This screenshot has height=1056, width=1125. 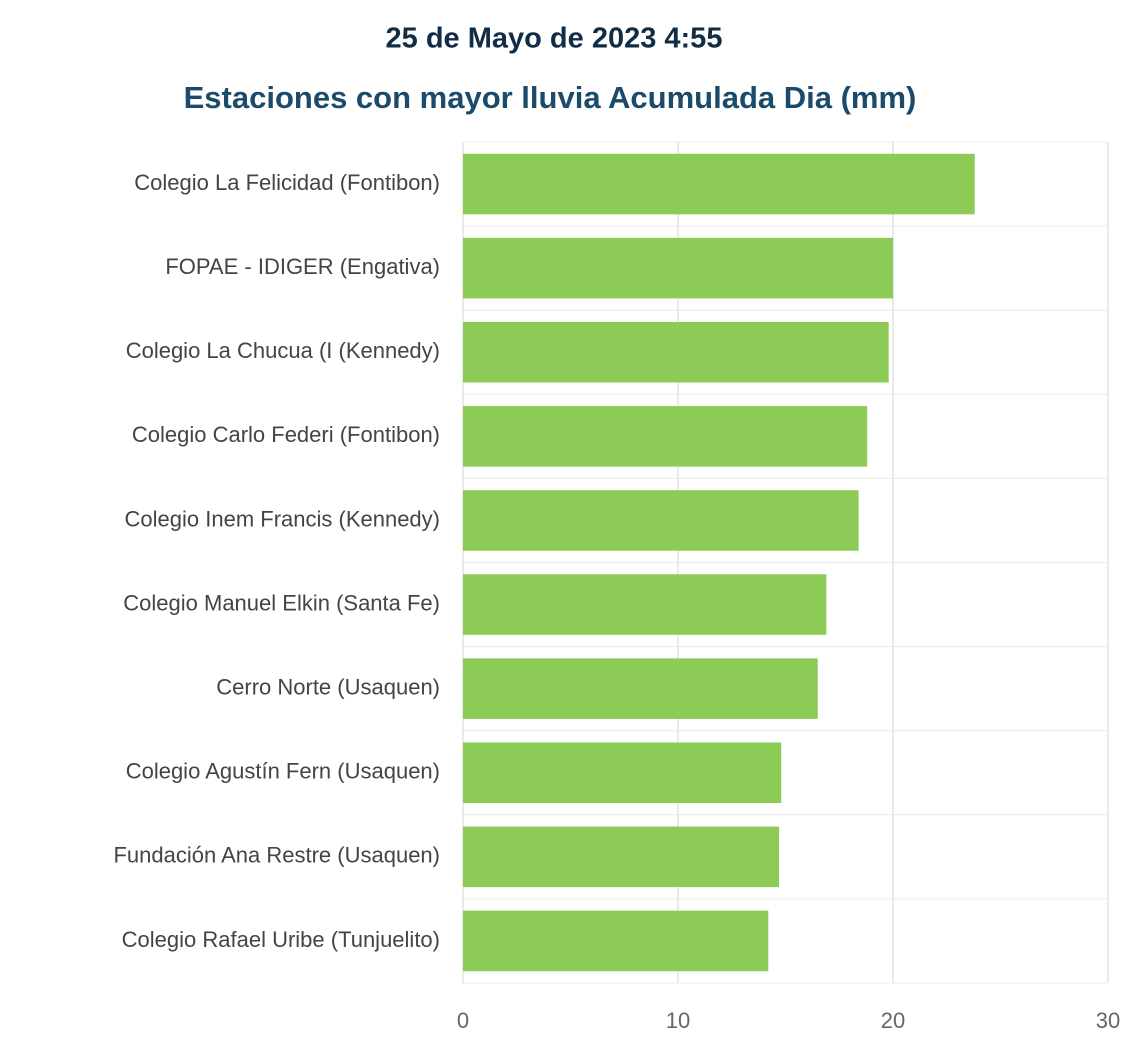 I want to click on y-tick-label: Colegio Inem Francis (Kennedy), so click(x=282, y=518).